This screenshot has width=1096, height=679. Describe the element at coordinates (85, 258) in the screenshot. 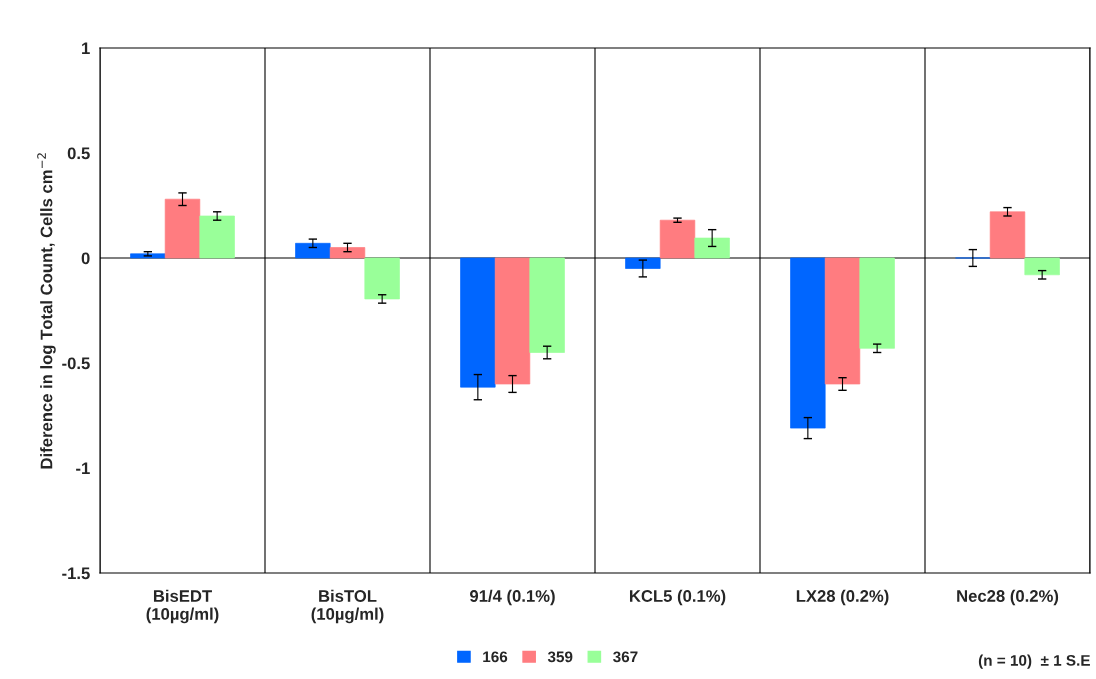

I see `y-tick-label: 0` at that location.